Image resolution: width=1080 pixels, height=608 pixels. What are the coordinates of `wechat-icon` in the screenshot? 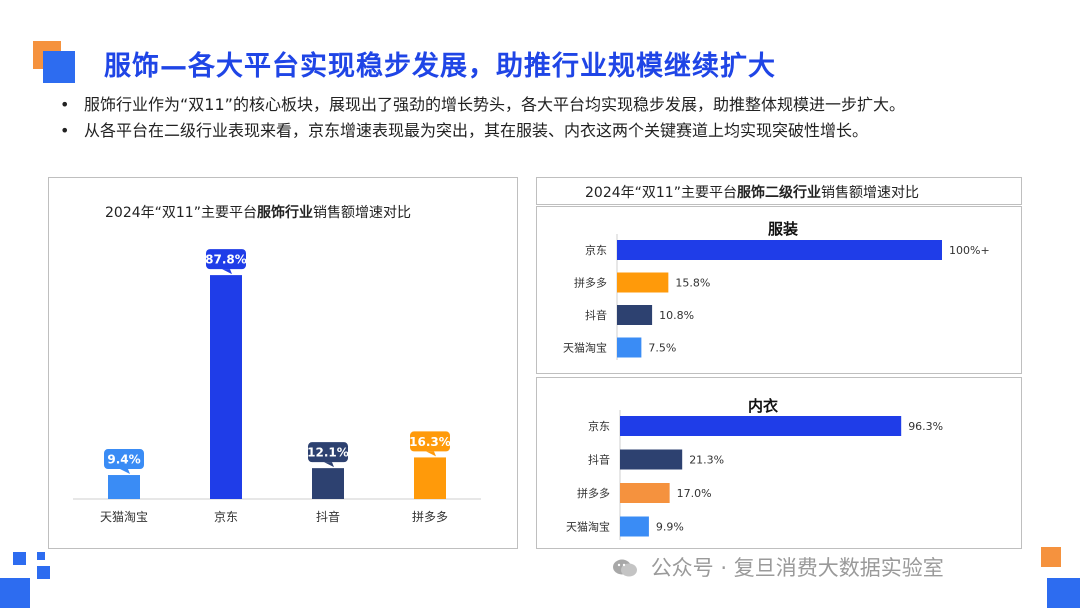 It's located at (625, 568).